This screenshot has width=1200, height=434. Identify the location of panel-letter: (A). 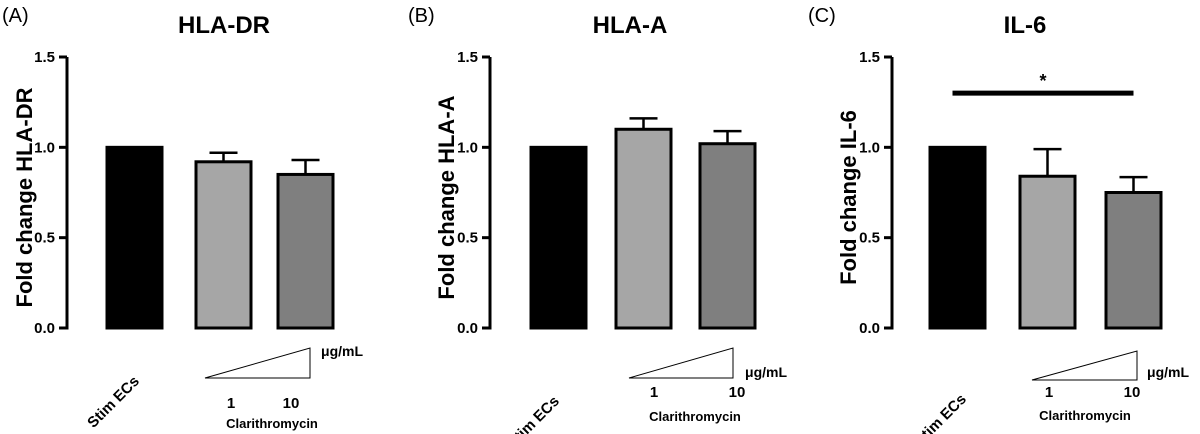
(15, 16).